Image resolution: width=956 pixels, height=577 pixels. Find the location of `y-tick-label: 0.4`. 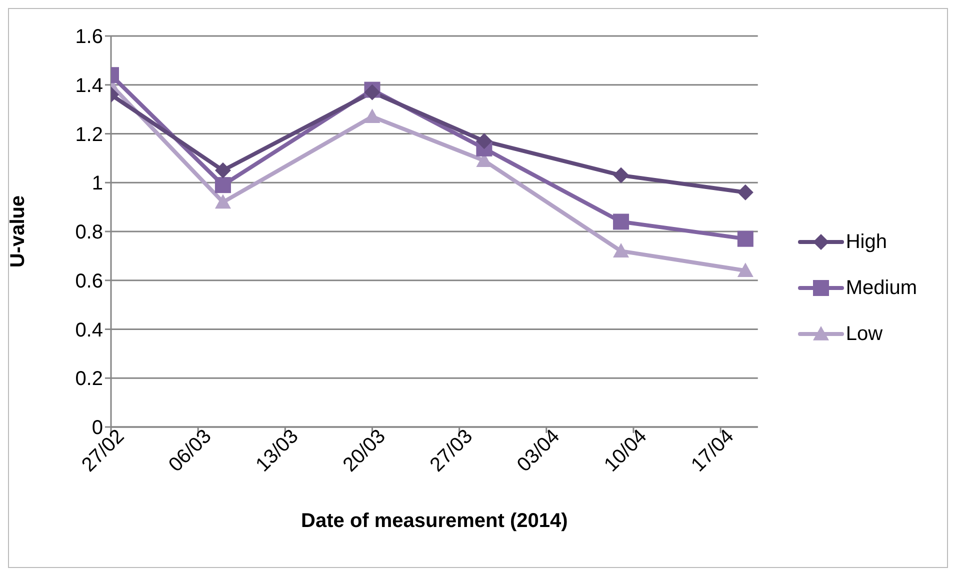

y-tick-label: 0.4 is located at coordinates (89, 330).